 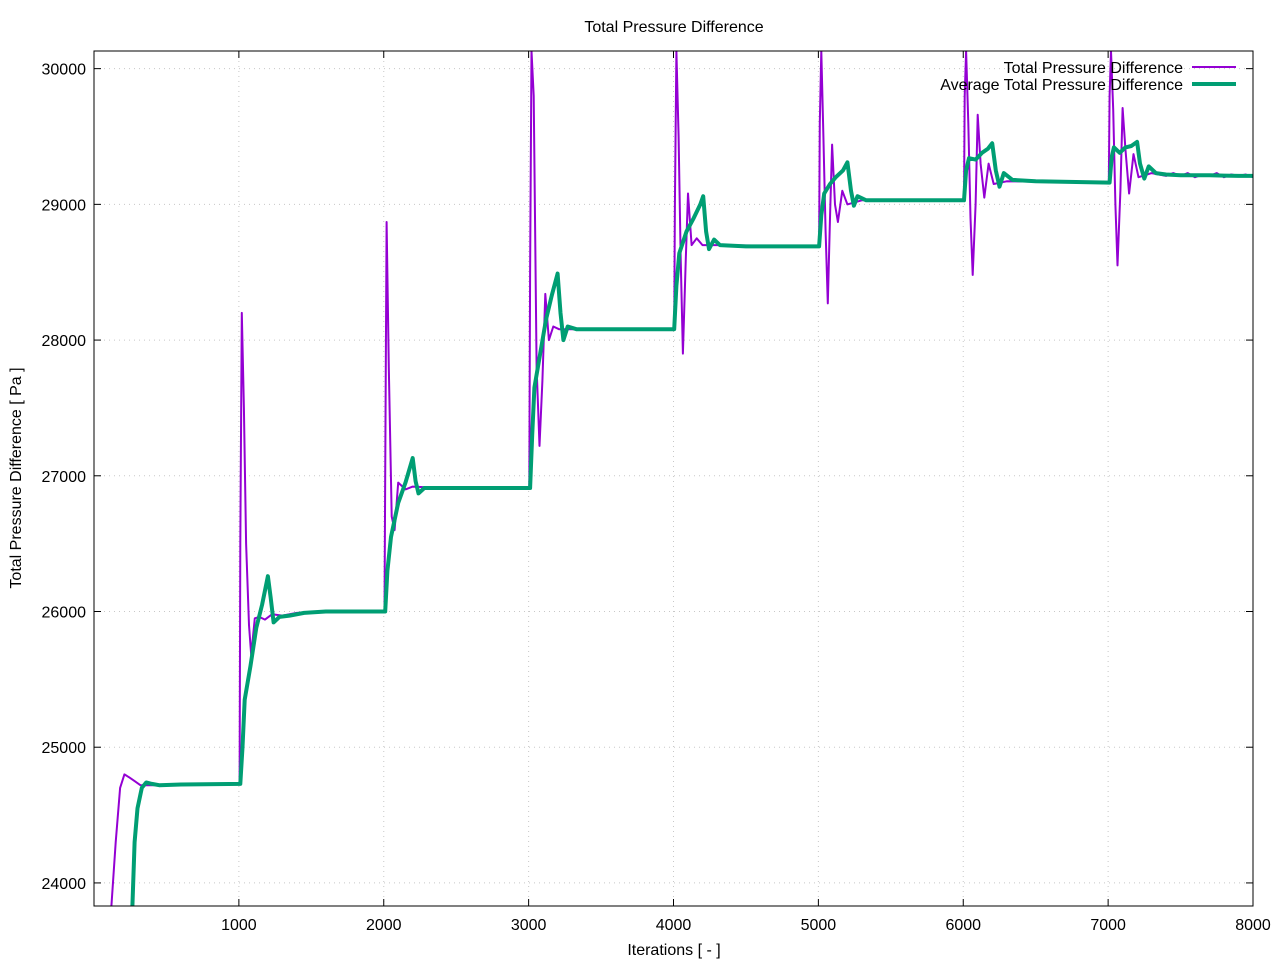 I want to click on x-tick-label: 5000, so click(x=819, y=925).